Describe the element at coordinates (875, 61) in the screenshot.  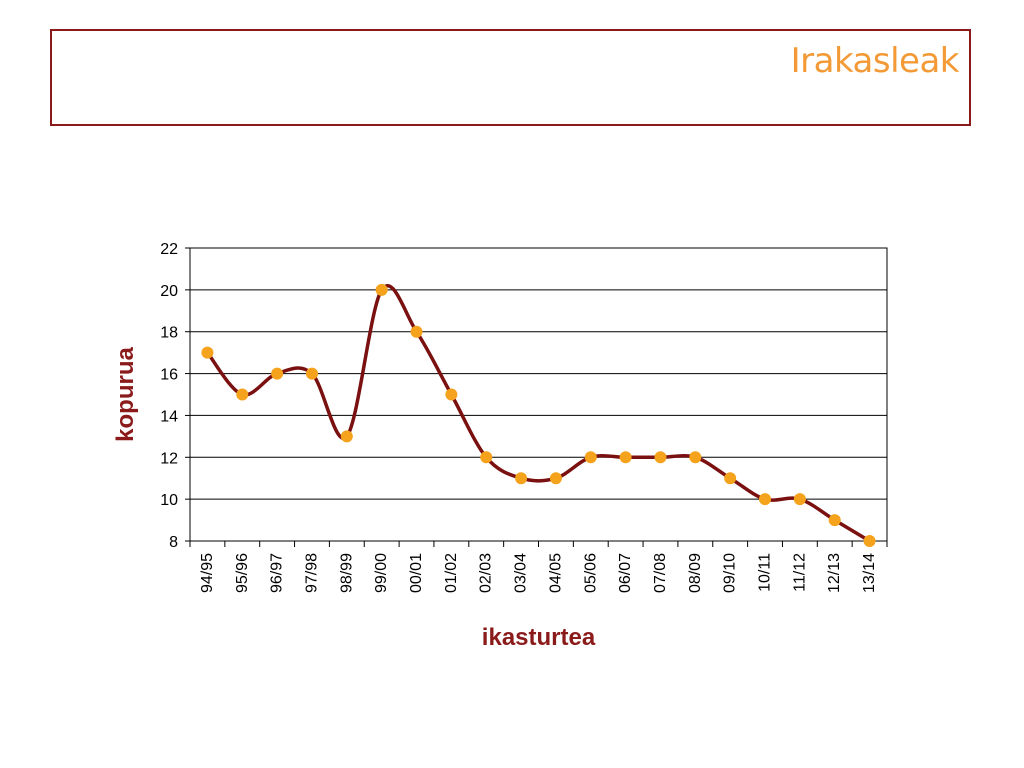
I see `slide-title: Irakasleak` at that location.